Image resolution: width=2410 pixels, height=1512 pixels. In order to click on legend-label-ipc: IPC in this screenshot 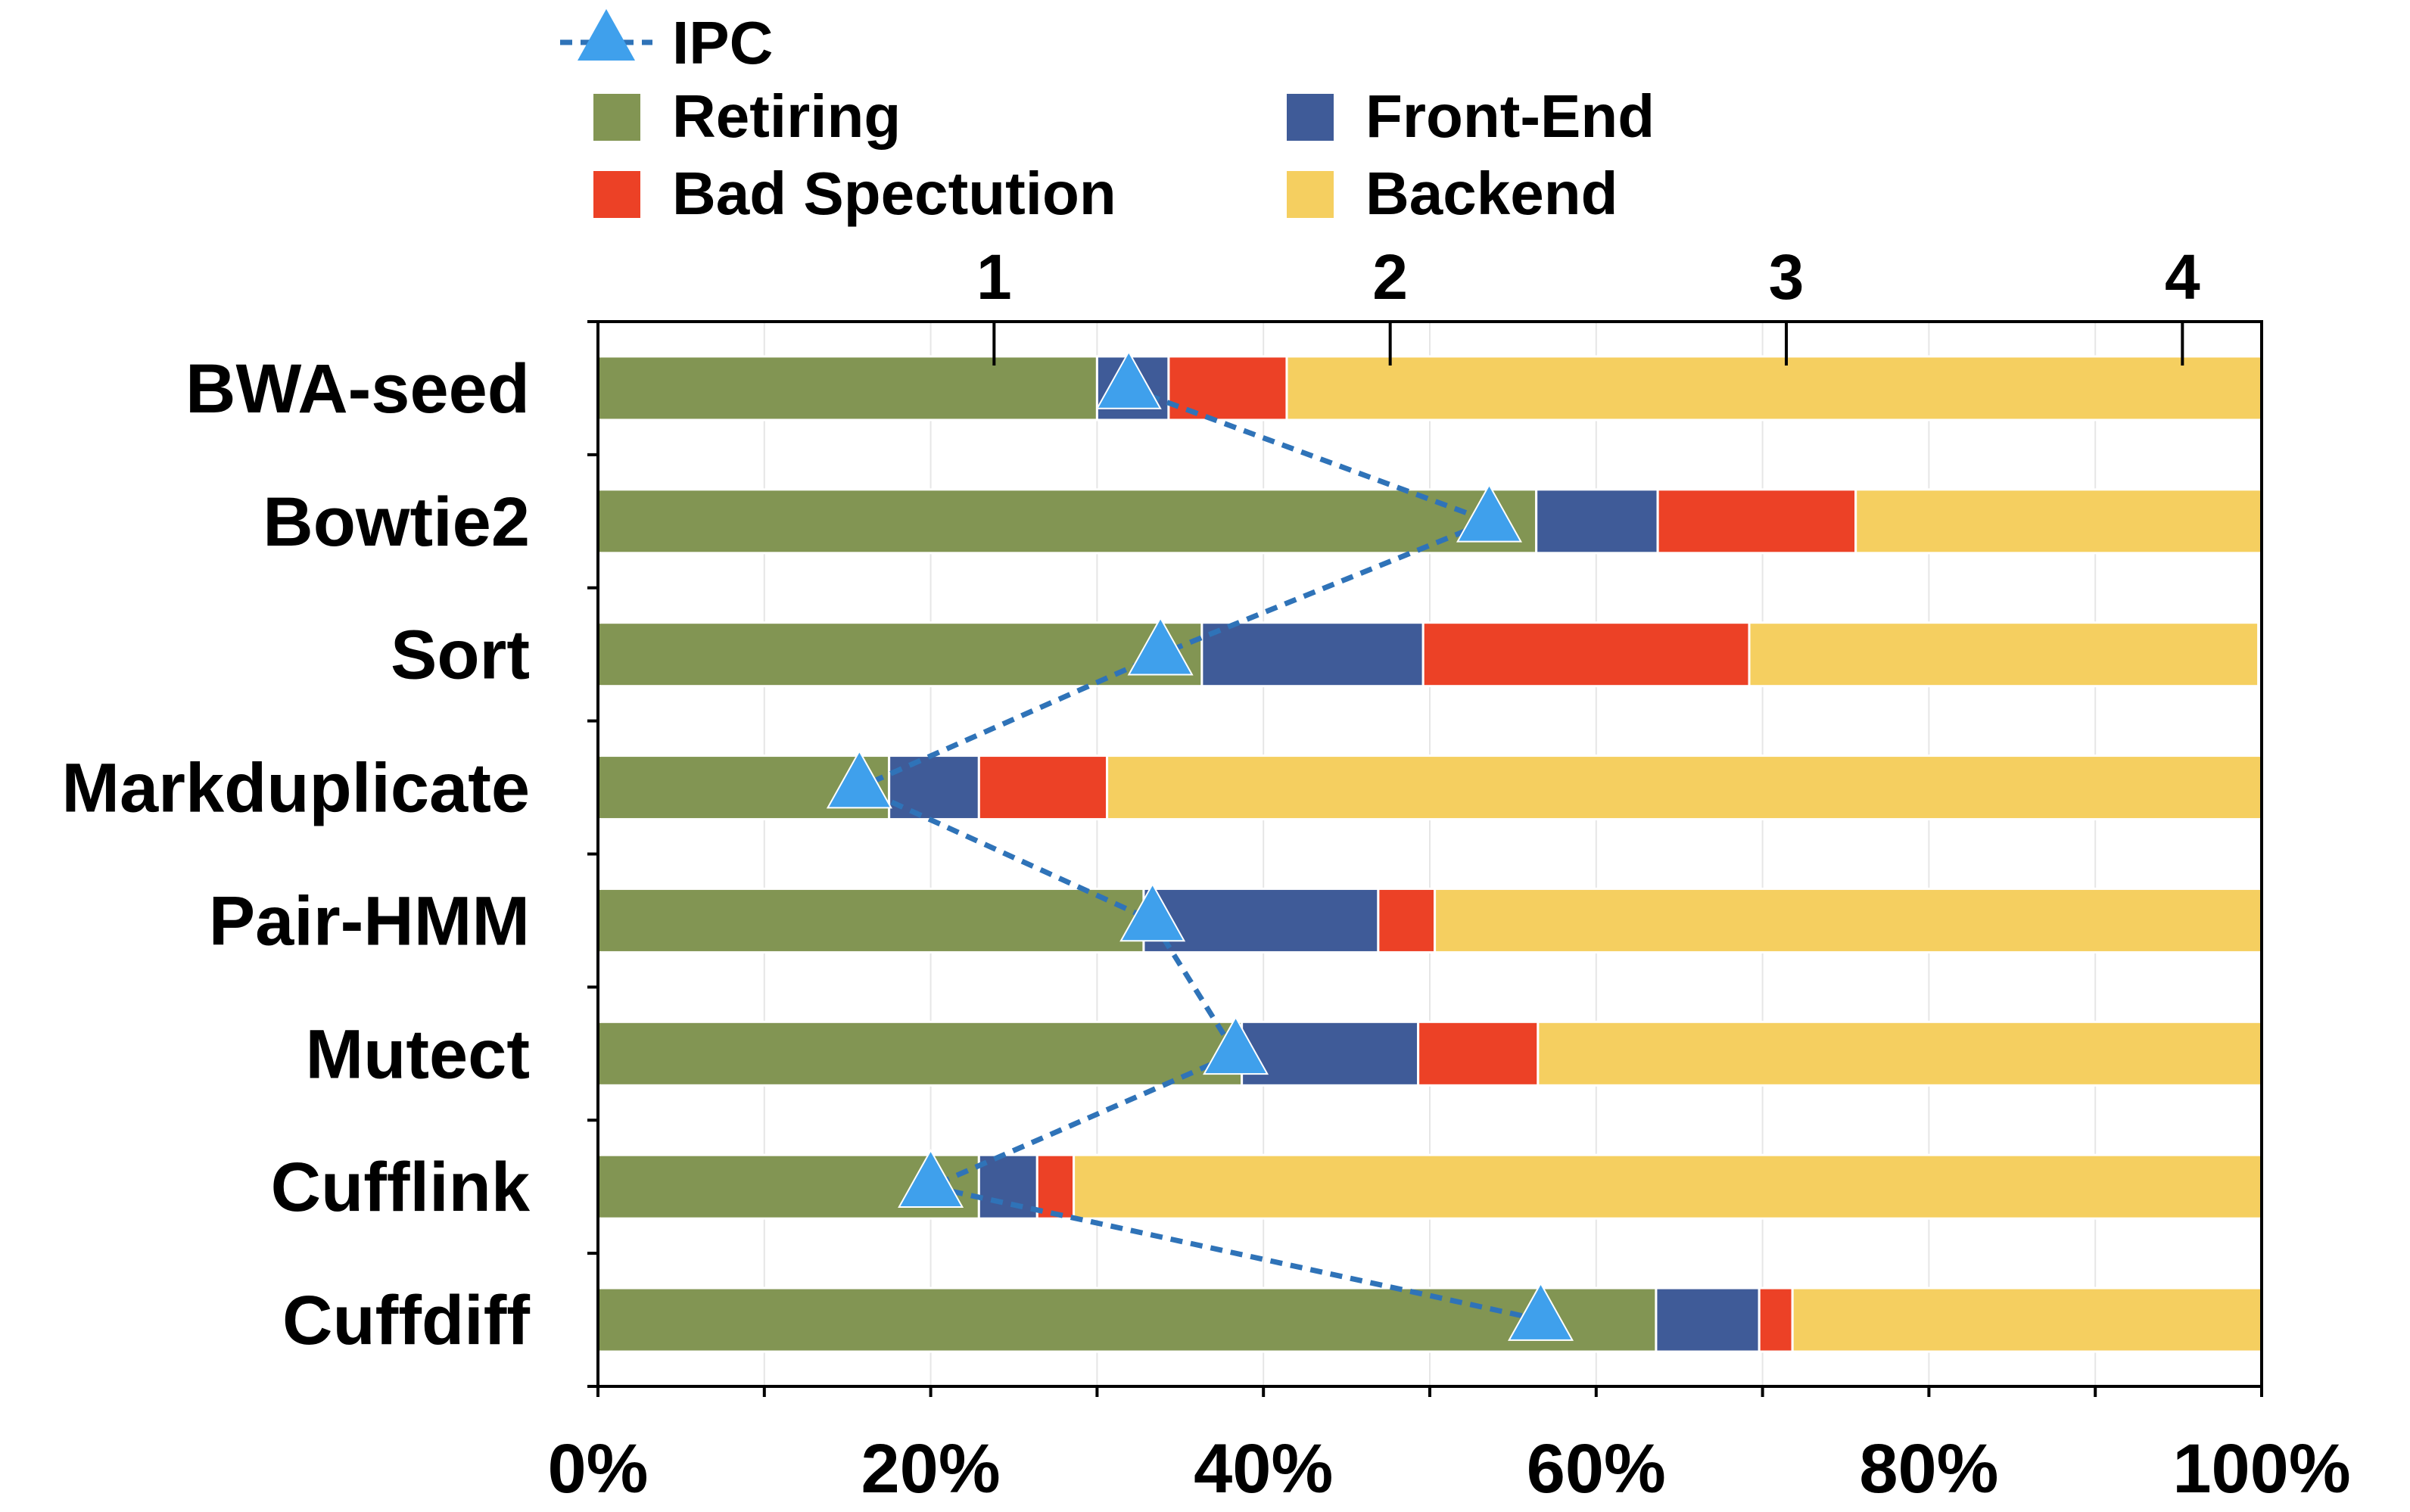, I will do `click(722, 42)`.